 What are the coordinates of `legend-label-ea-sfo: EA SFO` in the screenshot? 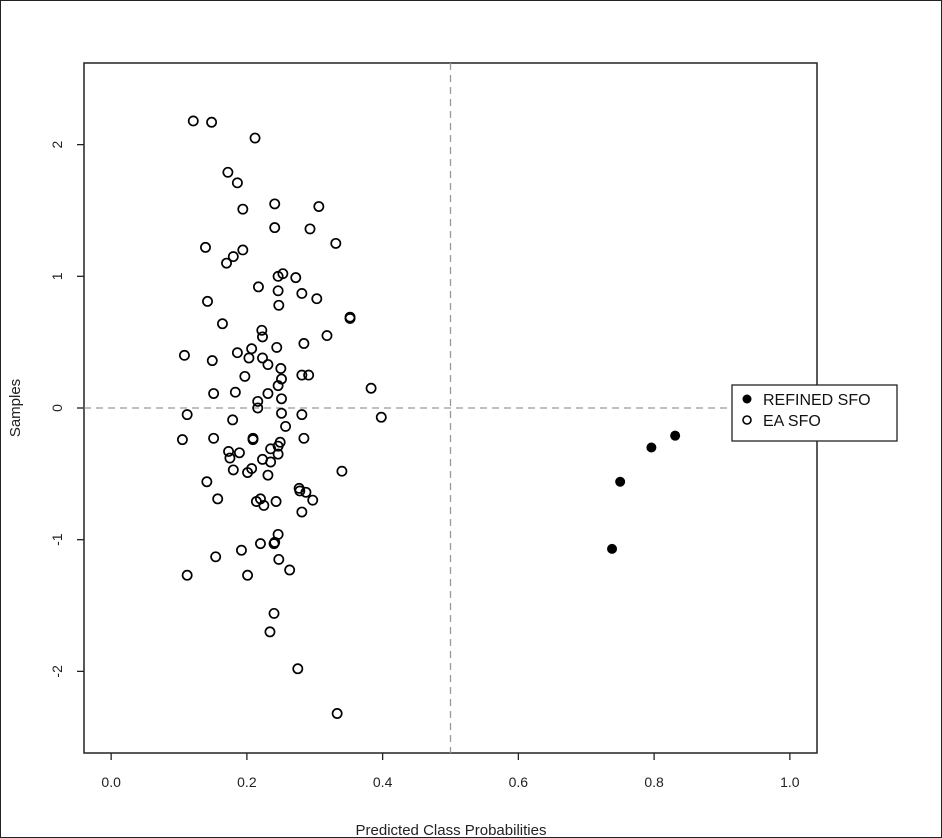 It's located at (792, 421).